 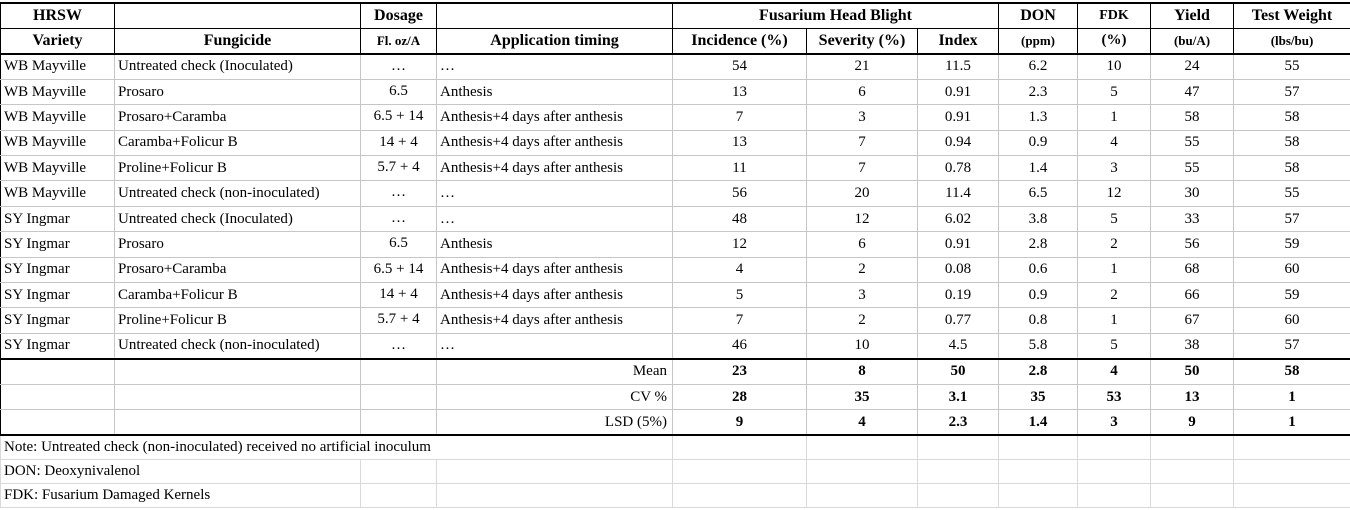 What do you see at coordinates (1192, 66) in the screenshot?
I see `yield-cell: 24` at bounding box center [1192, 66].